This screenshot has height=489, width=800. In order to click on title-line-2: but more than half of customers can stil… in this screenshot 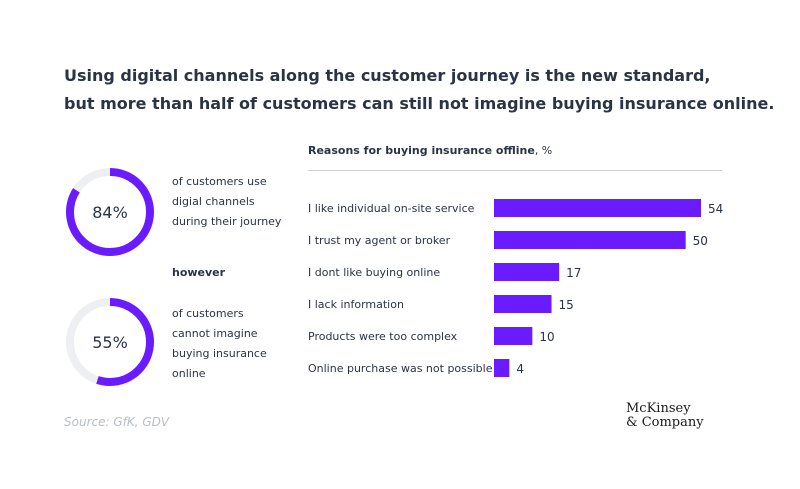, I will do `click(419, 103)`.